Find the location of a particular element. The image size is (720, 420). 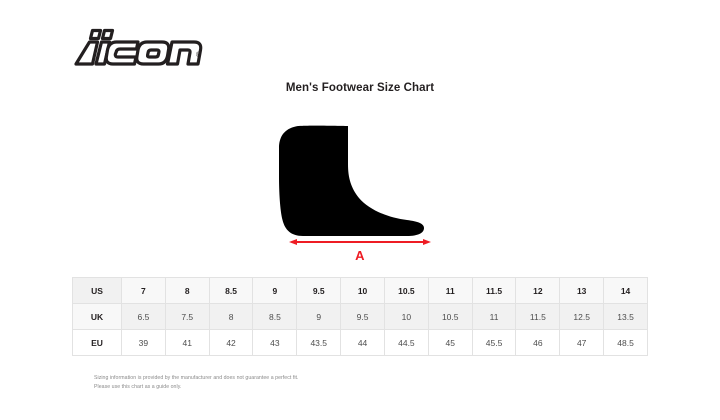

cell-eu-8: 45.5 is located at coordinates (494, 342).